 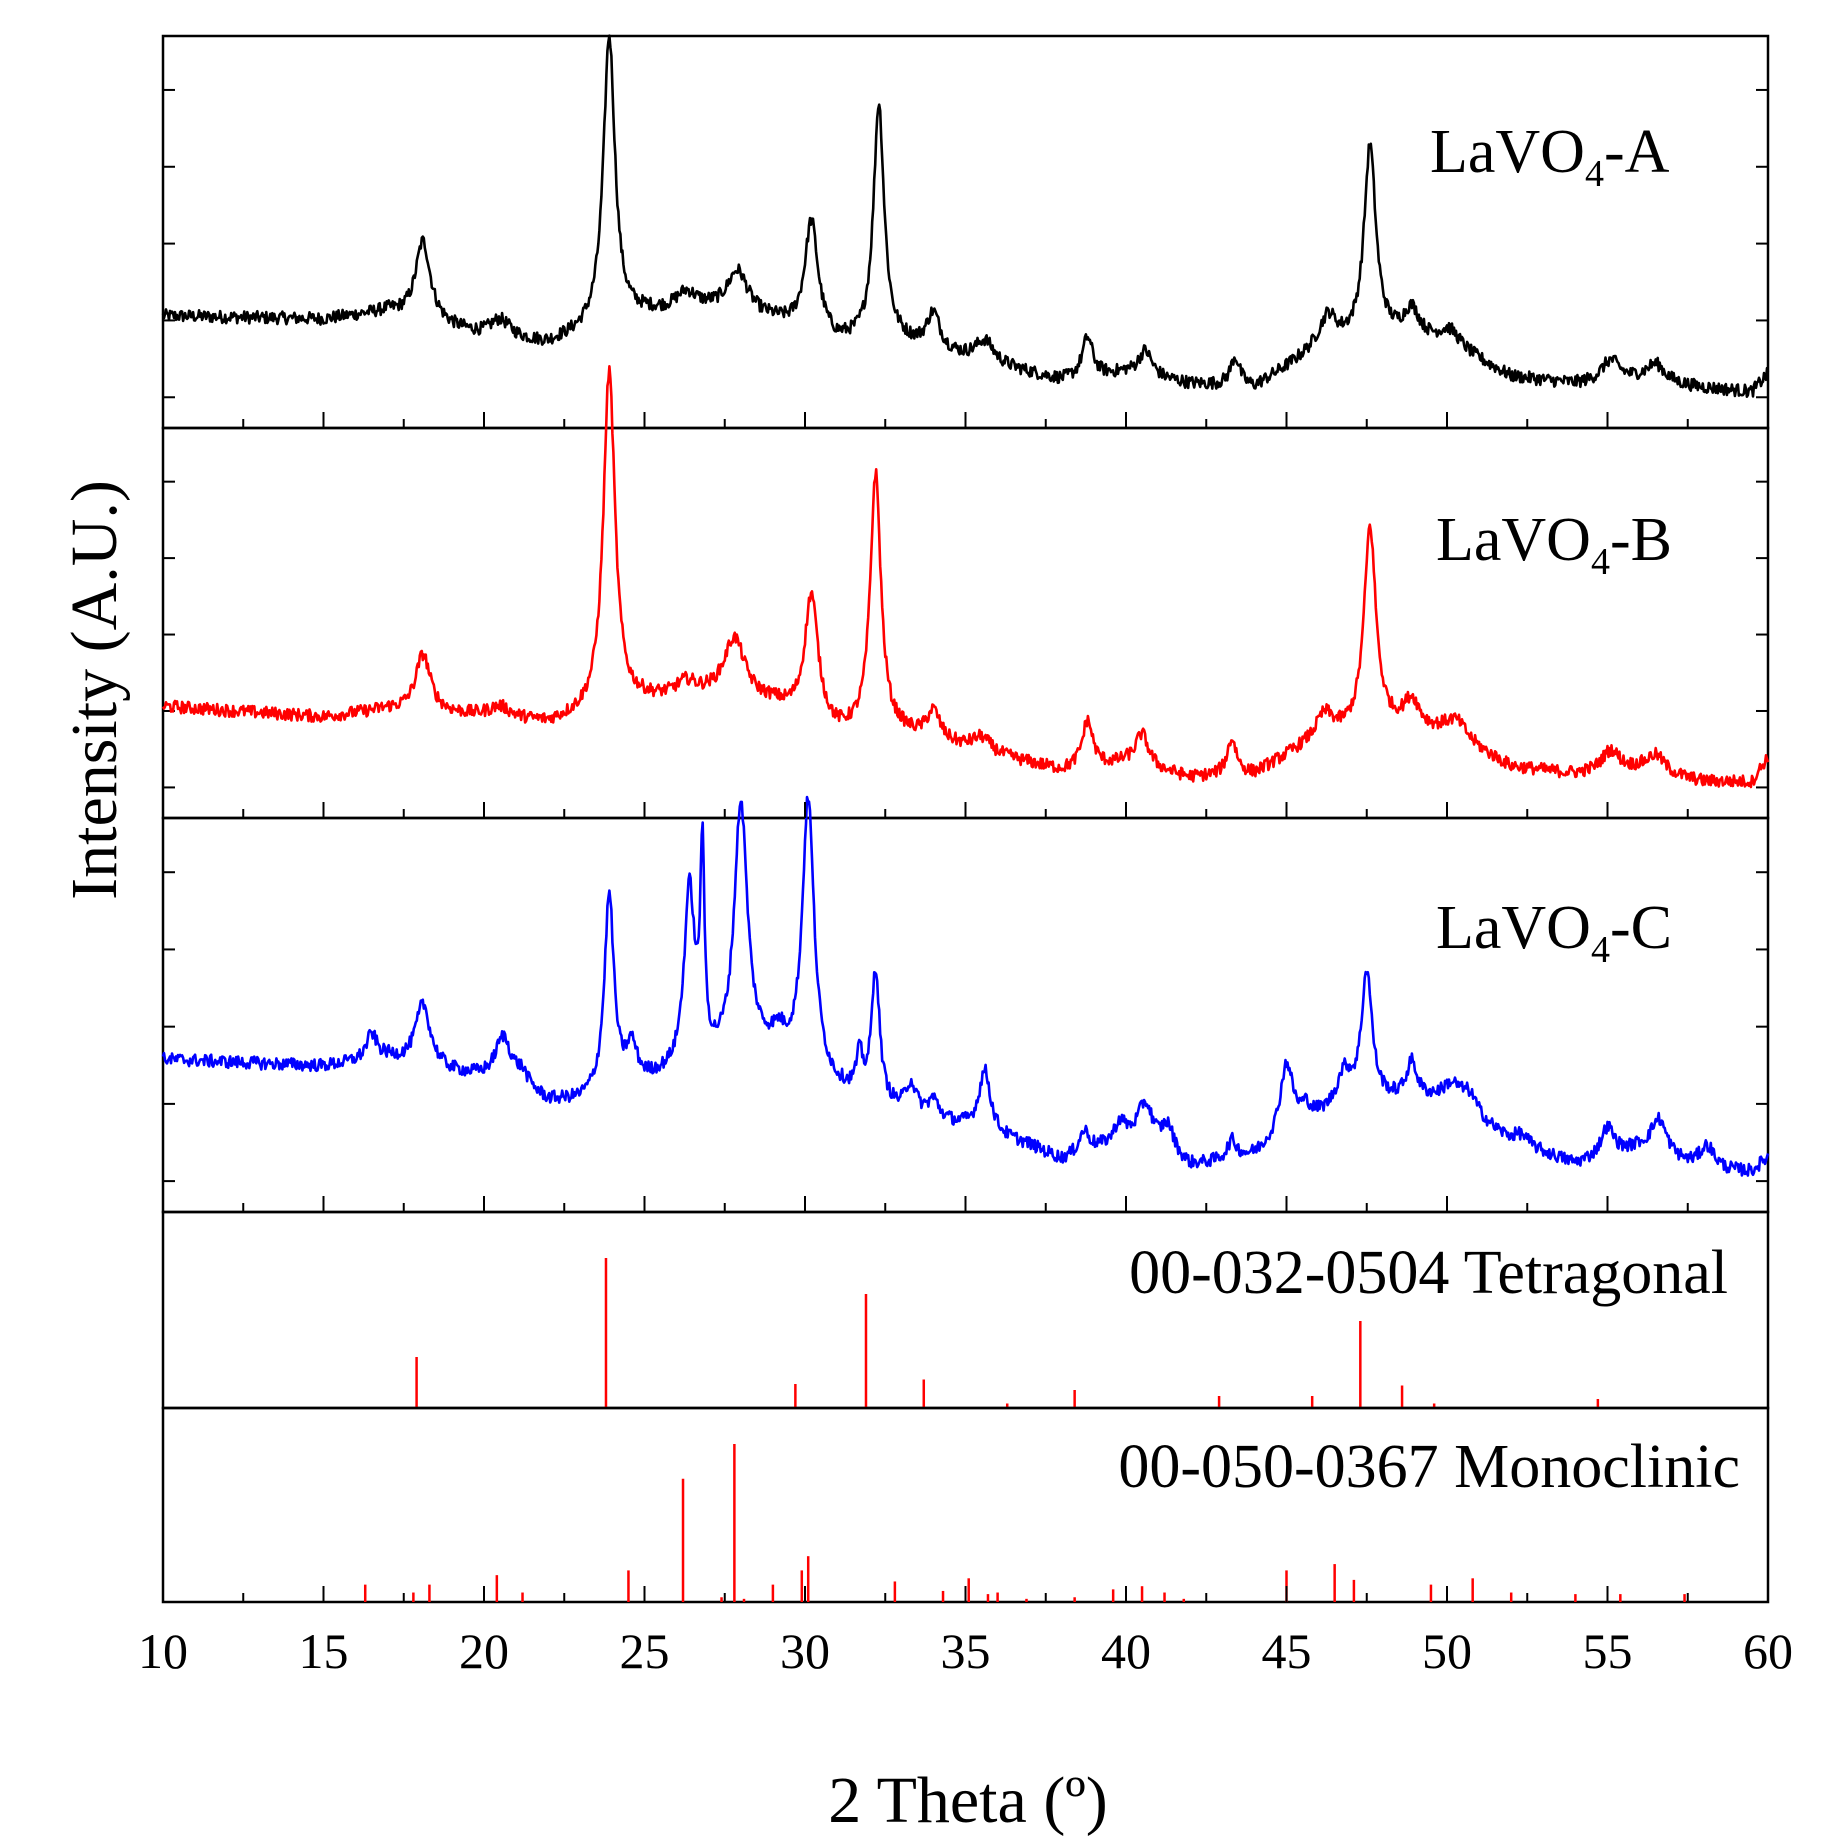 What do you see at coordinates (1550, 156) in the screenshot?
I see `panel-label-a: LaVO4-A` at bounding box center [1550, 156].